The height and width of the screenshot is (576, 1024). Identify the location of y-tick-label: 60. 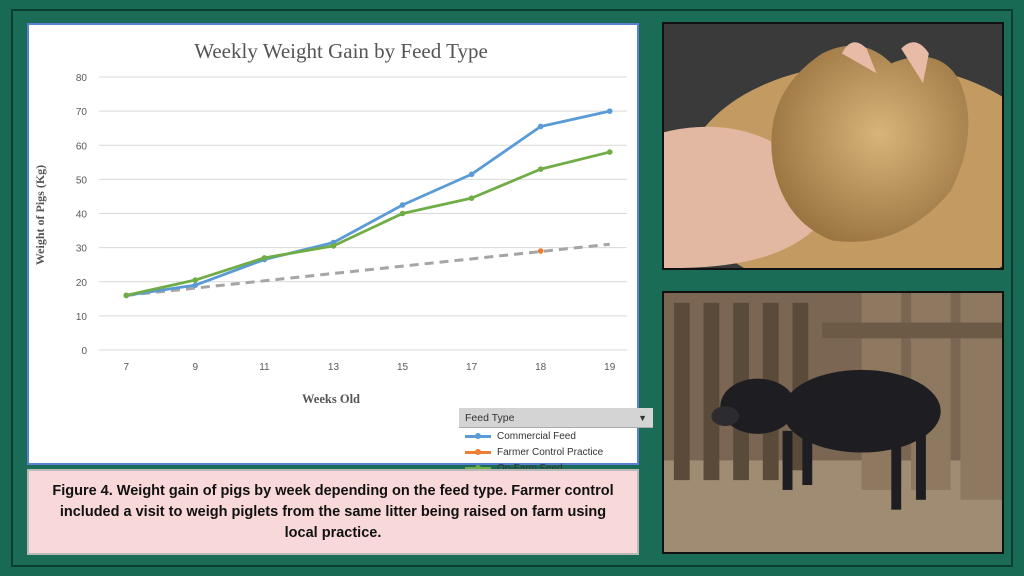
(82, 146).